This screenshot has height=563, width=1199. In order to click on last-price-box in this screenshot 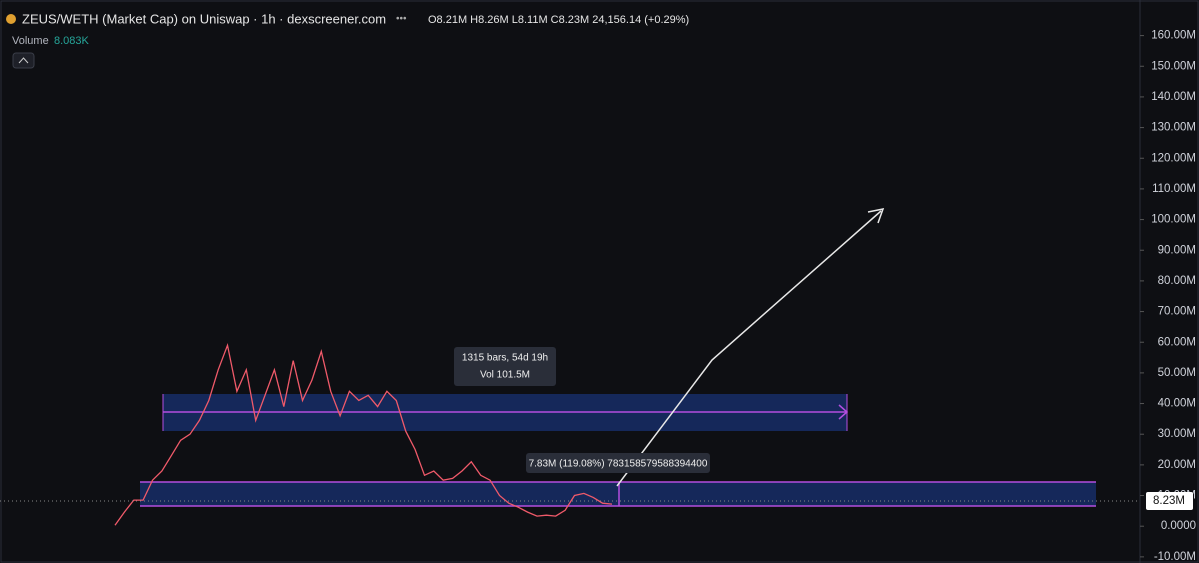, I will do `click(1169, 500)`.